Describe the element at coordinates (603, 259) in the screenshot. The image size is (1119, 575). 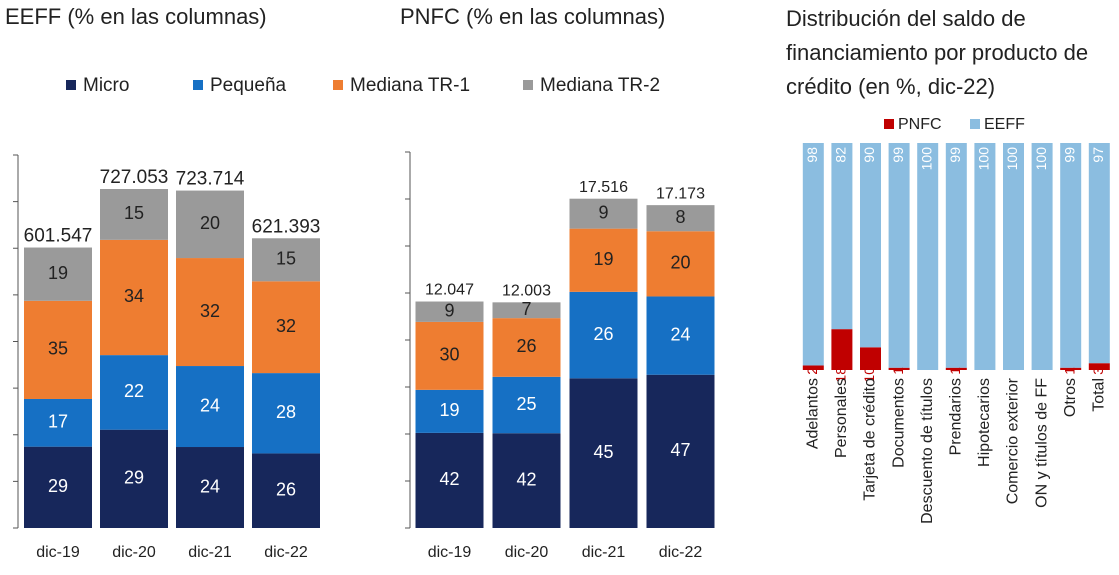
I see `bar-value-label: 19` at that location.